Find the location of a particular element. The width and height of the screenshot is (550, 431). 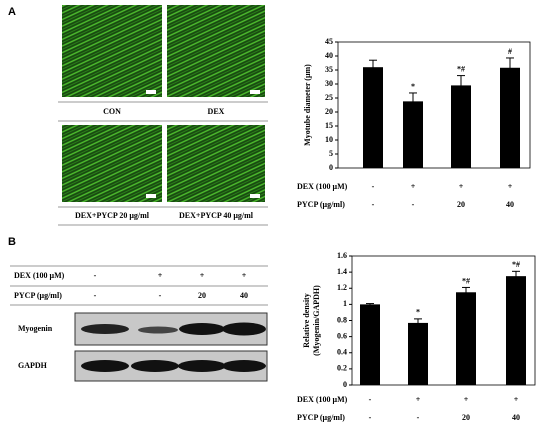

y-tick-label: 40 is located at coordinates (329, 55).